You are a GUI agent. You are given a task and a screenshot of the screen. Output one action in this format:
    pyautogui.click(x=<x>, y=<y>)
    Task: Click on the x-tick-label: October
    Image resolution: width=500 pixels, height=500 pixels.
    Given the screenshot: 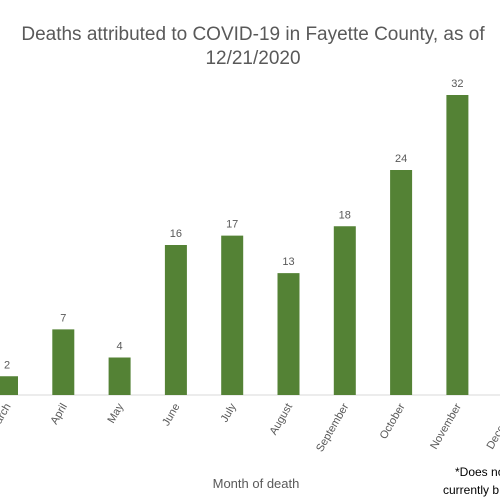 What is the action you would take?
    pyautogui.click(x=393, y=421)
    